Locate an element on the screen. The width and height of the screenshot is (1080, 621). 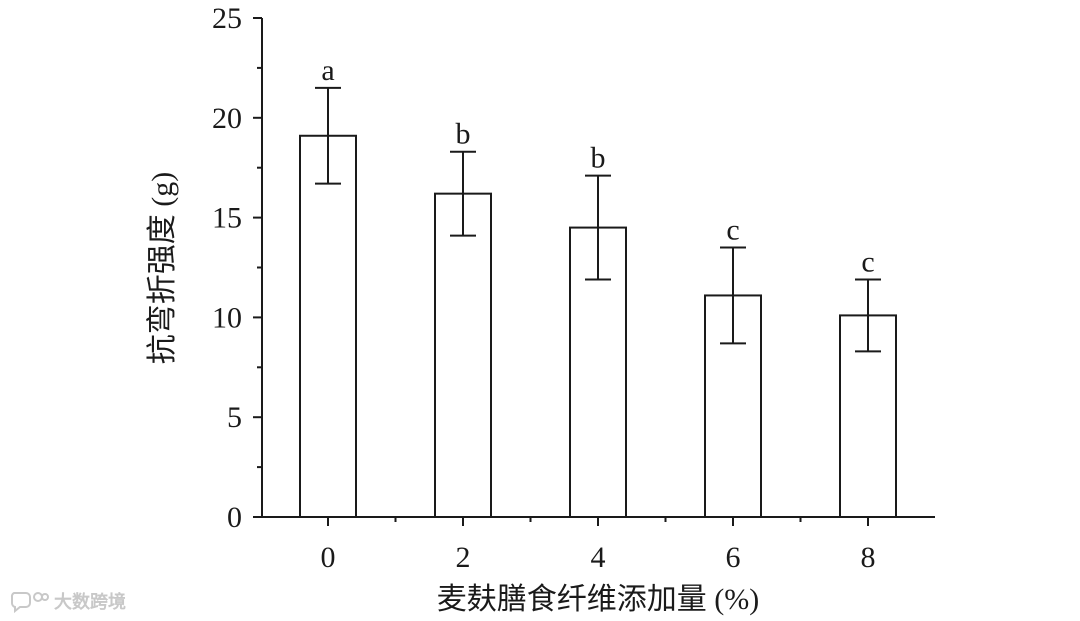
y-tick-label: 10 is located at coordinates (227, 317).